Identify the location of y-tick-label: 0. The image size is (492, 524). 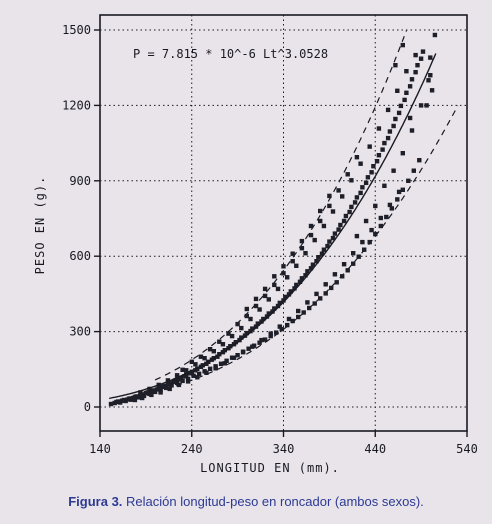
(87, 407).